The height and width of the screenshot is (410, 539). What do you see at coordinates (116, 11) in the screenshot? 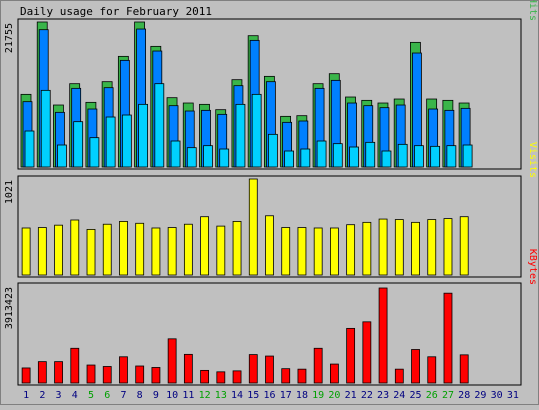
I see `chart-title: Daily usage for February 2011` at bounding box center [116, 11].